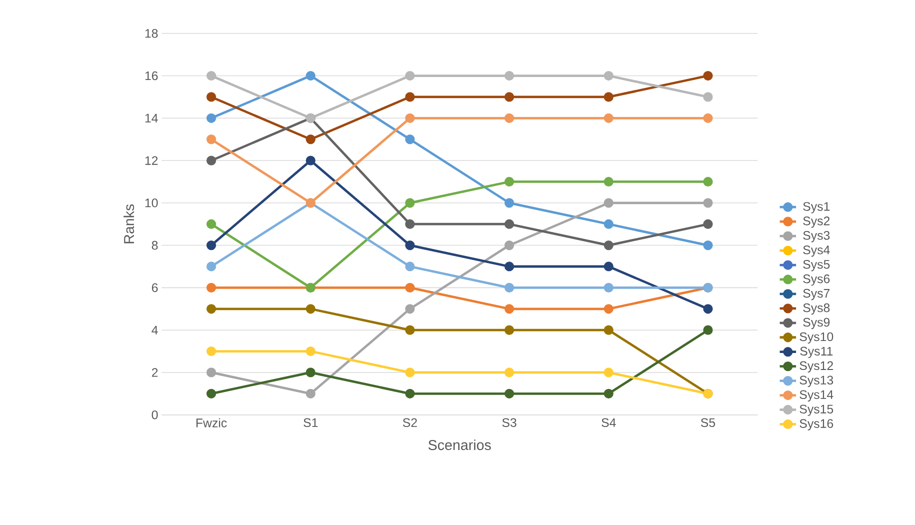  What do you see at coordinates (155, 415) in the screenshot?
I see `y-tick-label: 0` at bounding box center [155, 415].